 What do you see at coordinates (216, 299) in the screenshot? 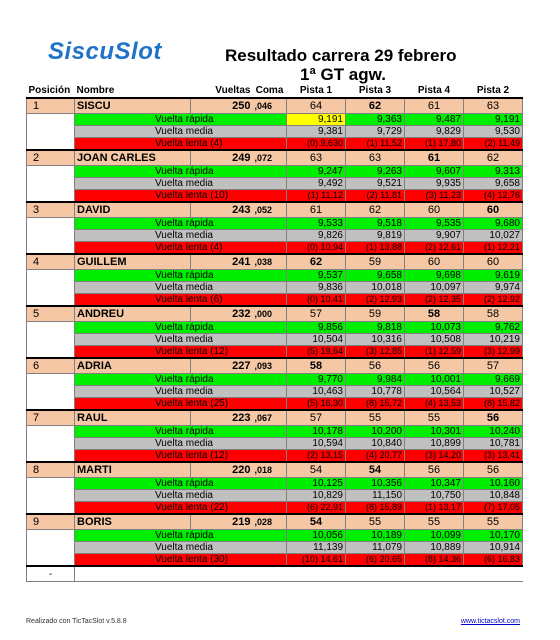
I see `slow-count: (6)` at bounding box center [216, 299].